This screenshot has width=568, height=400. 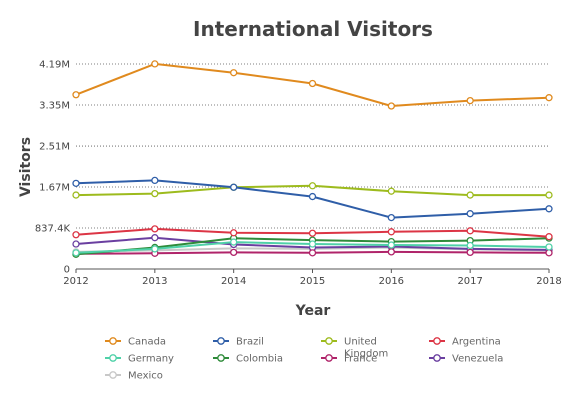 What do you see at coordinates (469, 281) in the screenshot?
I see `x-tick-label: 2017` at bounding box center [469, 281].